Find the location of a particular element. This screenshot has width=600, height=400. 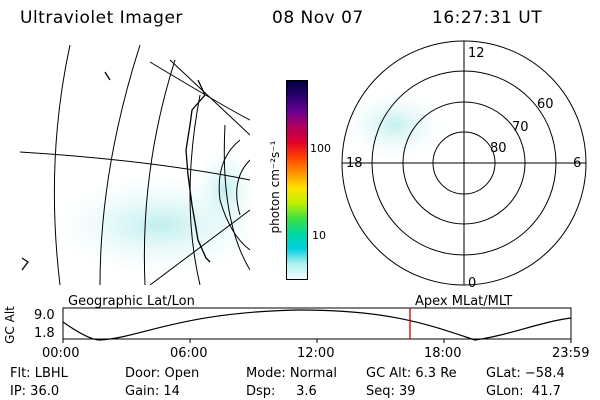

timeline-altitude-curve is located at coordinates (317, 325).